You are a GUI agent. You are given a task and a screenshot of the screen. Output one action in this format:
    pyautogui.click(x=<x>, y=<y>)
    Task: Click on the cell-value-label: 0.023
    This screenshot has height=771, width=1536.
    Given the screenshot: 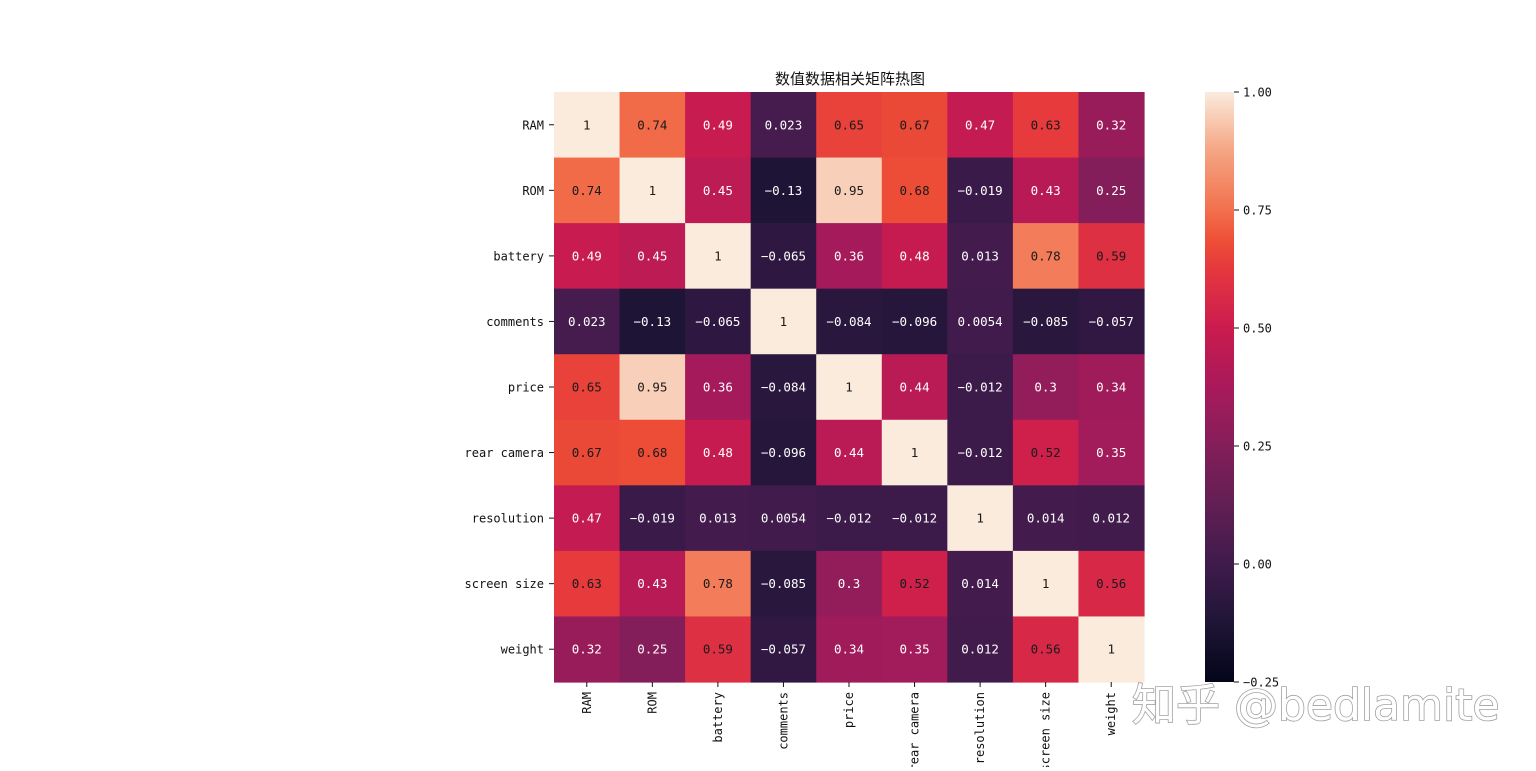 What is the action you would take?
    pyautogui.click(x=784, y=124)
    